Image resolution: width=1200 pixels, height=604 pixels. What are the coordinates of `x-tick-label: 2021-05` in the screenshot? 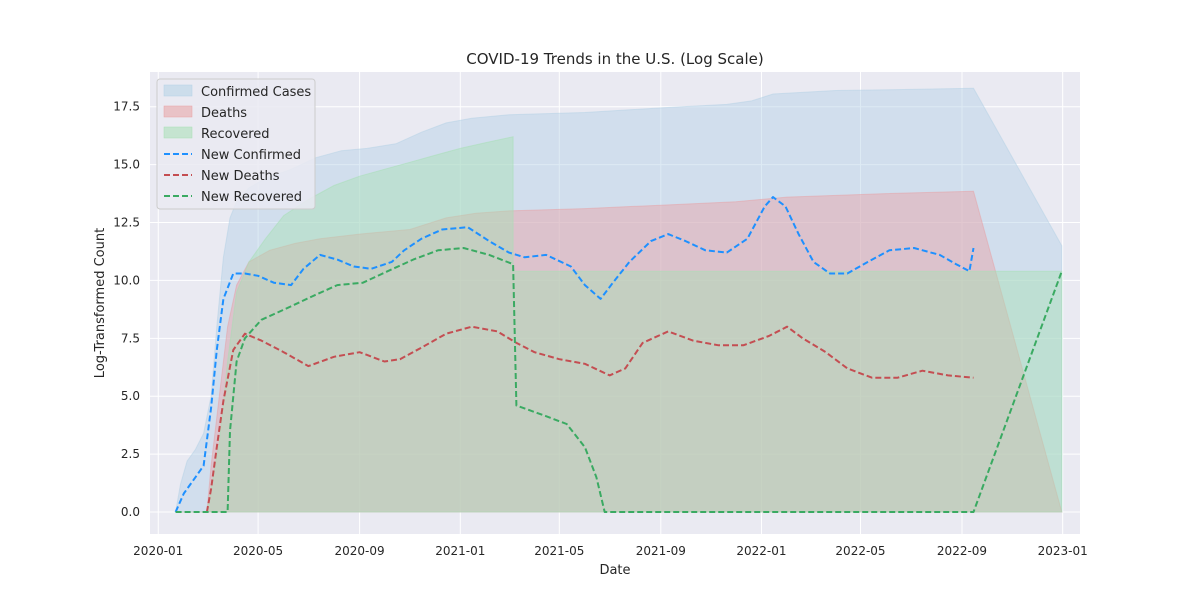 It's located at (559, 551).